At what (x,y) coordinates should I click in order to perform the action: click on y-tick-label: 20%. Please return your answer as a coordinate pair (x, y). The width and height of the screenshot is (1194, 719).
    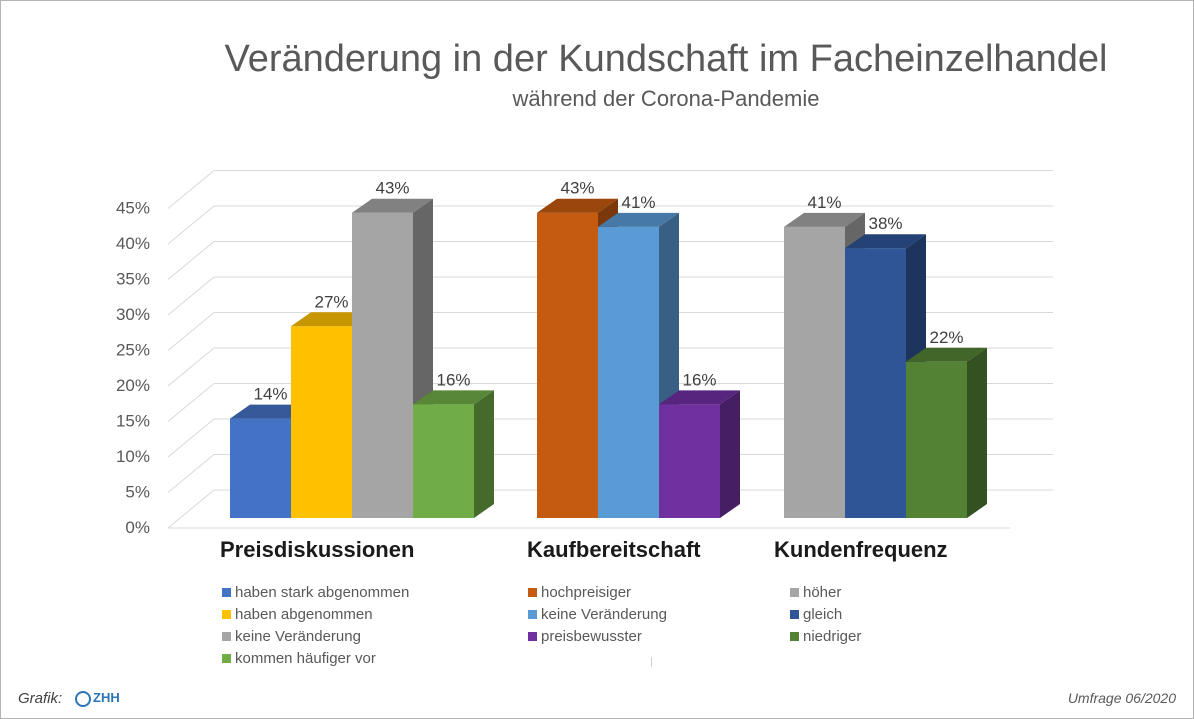
    Looking at the image, I should click on (133, 385).